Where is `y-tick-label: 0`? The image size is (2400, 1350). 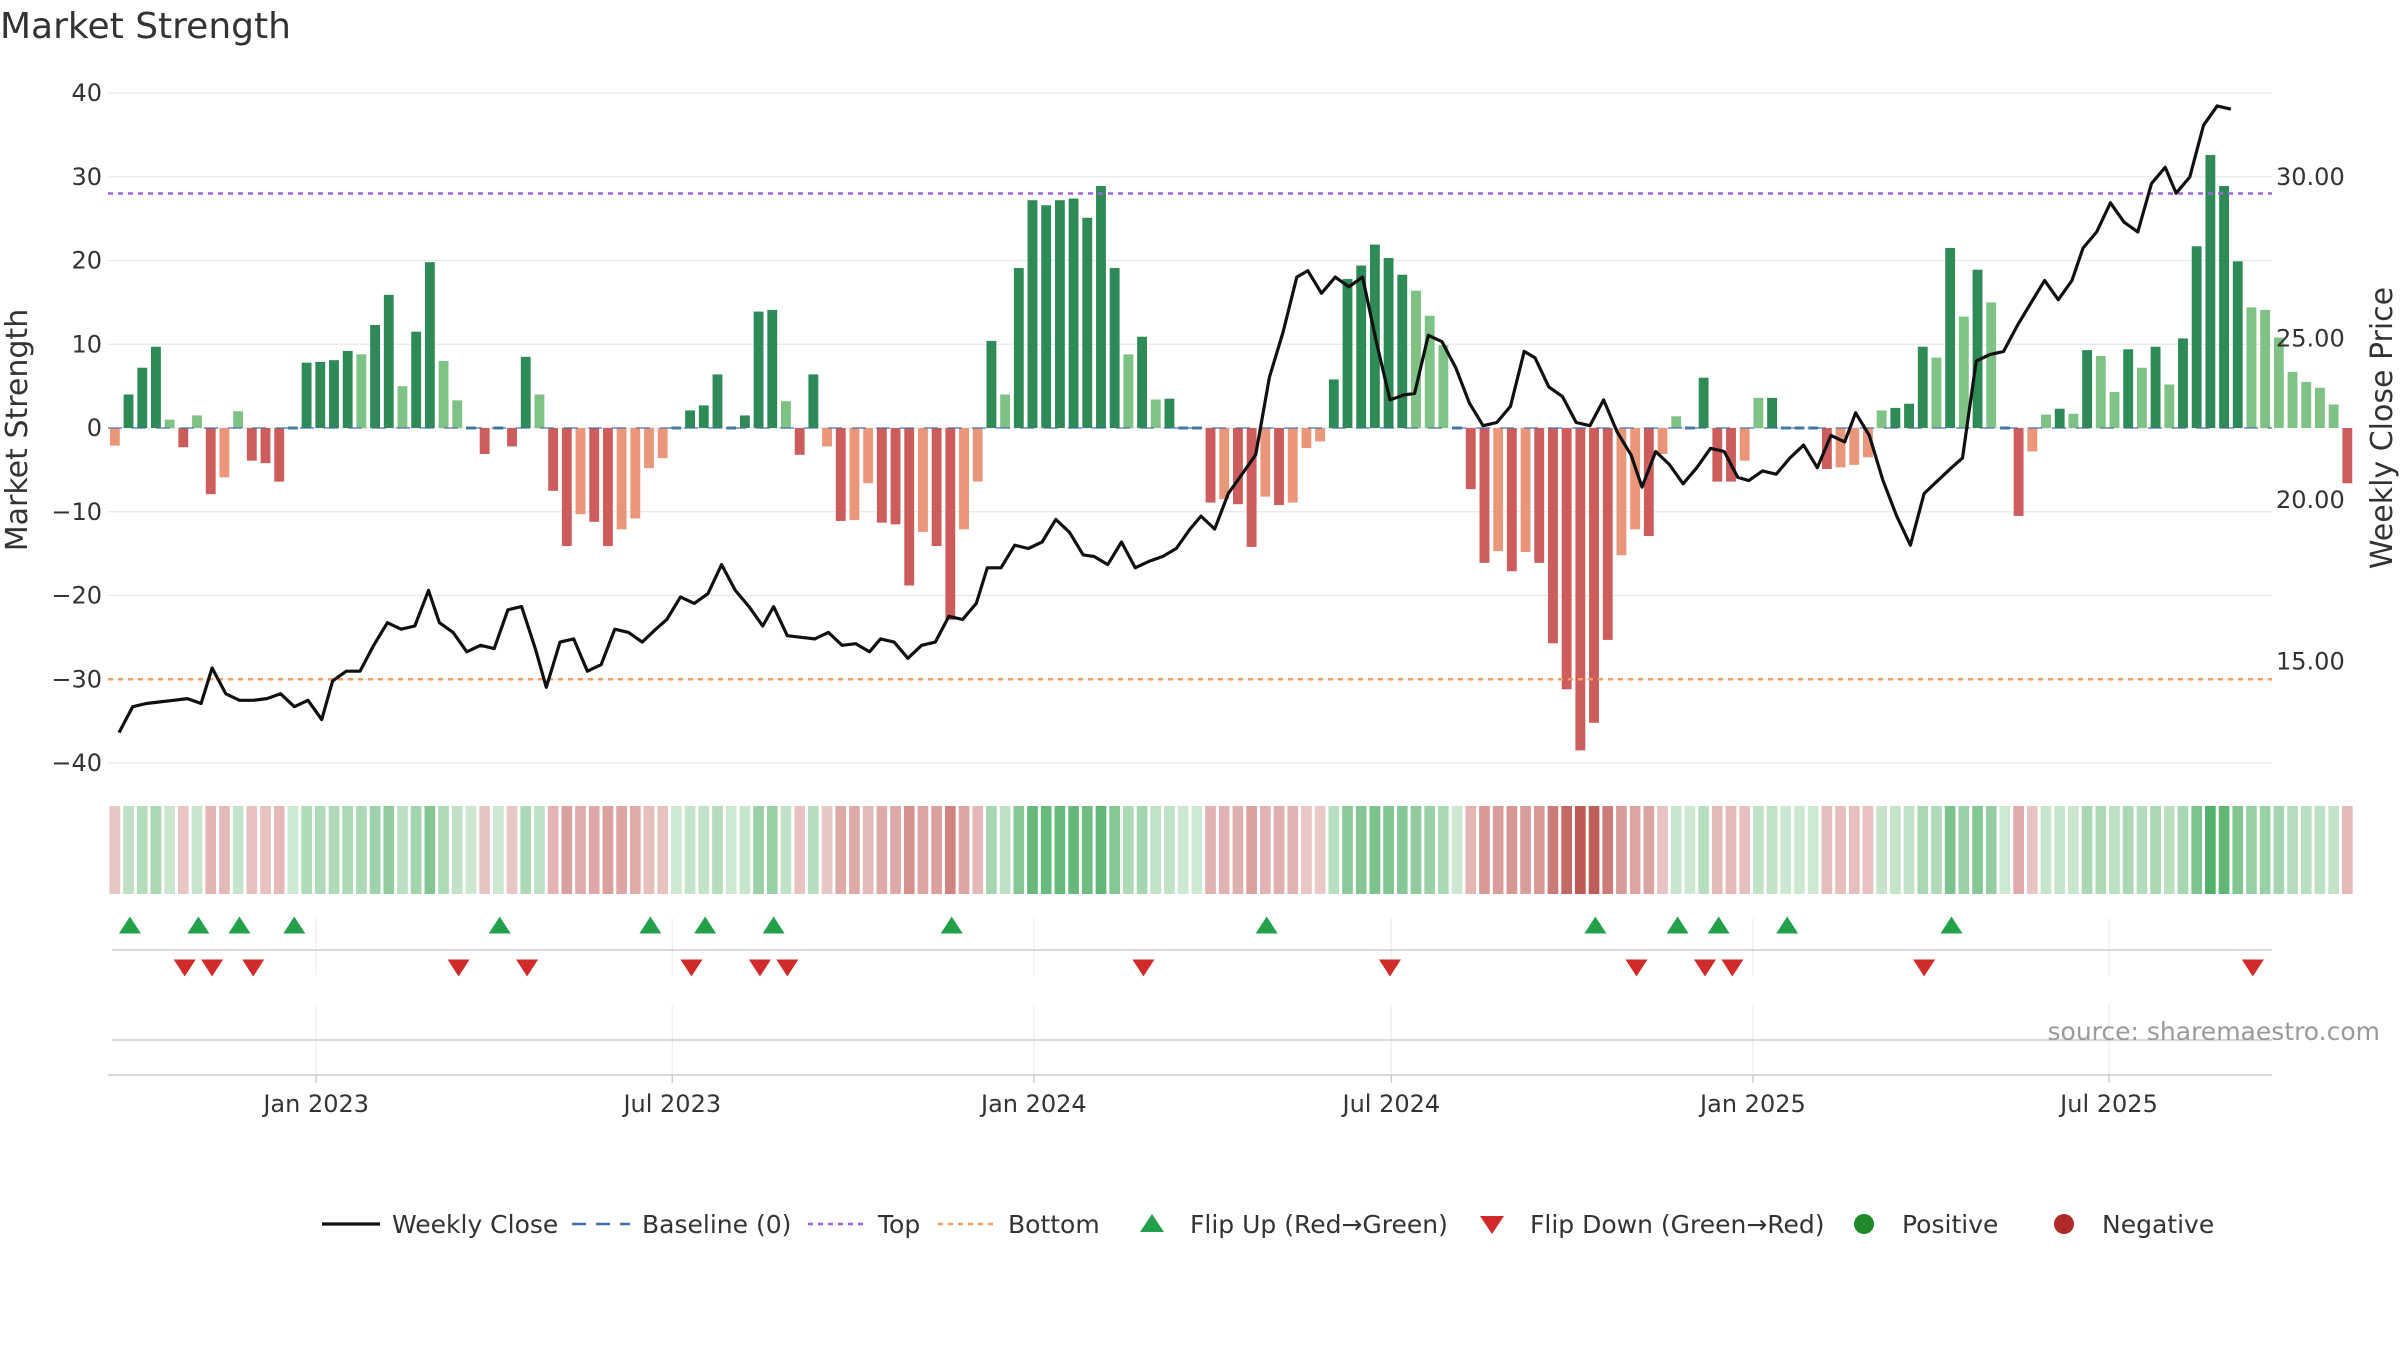
y-tick-label: 0 is located at coordinates (94, 428).